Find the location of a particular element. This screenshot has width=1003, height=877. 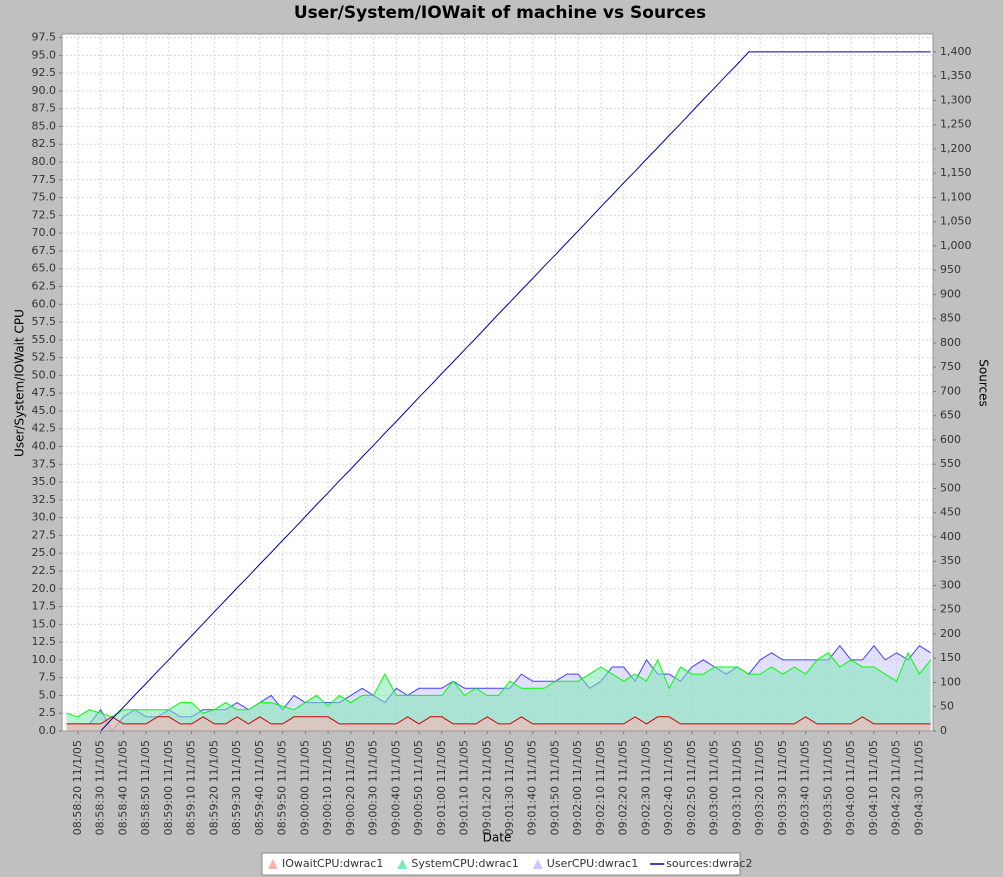

y-tick-label: 62.5 is located at coordinates (44, 285).